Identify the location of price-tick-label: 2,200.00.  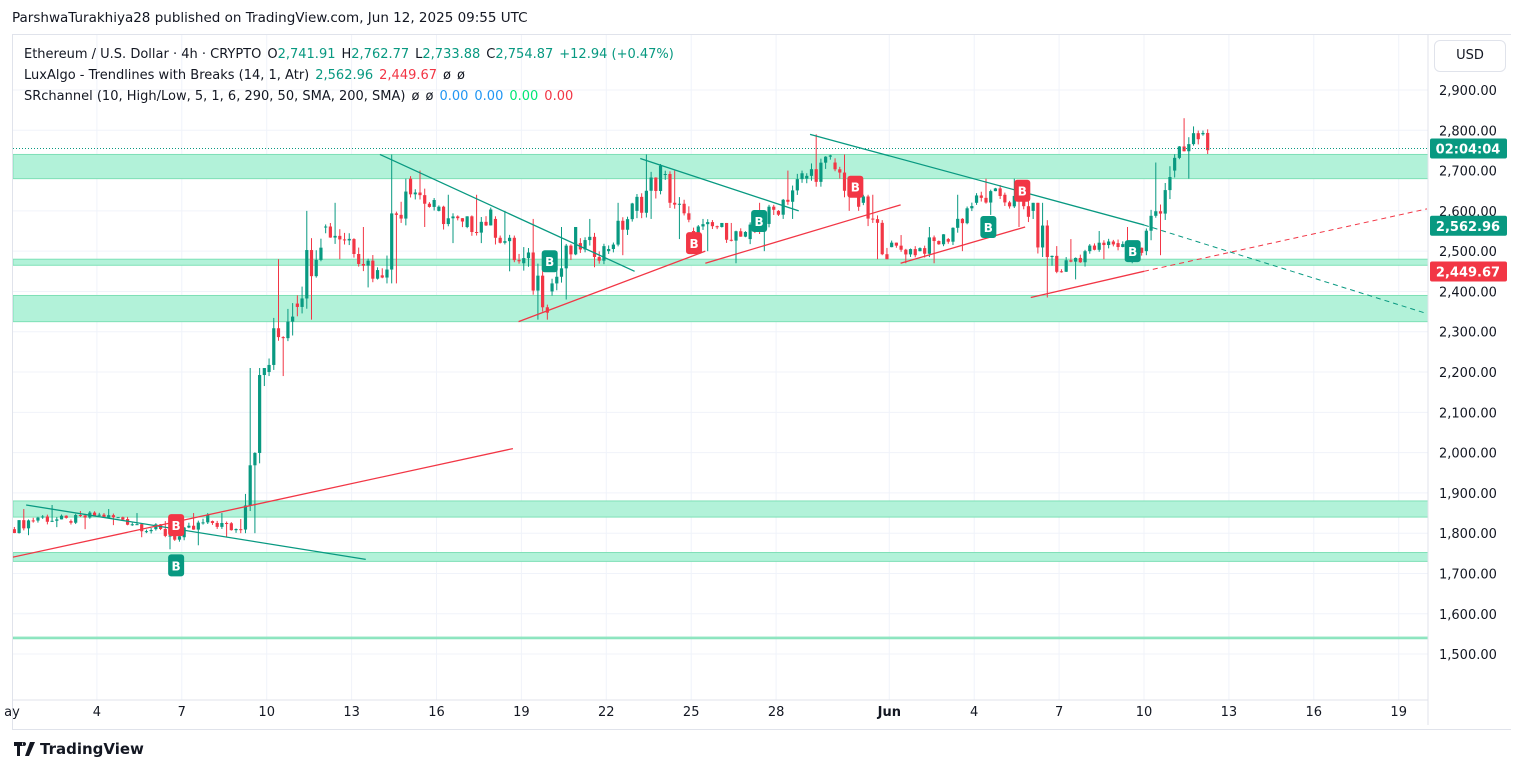
(1468, 373).